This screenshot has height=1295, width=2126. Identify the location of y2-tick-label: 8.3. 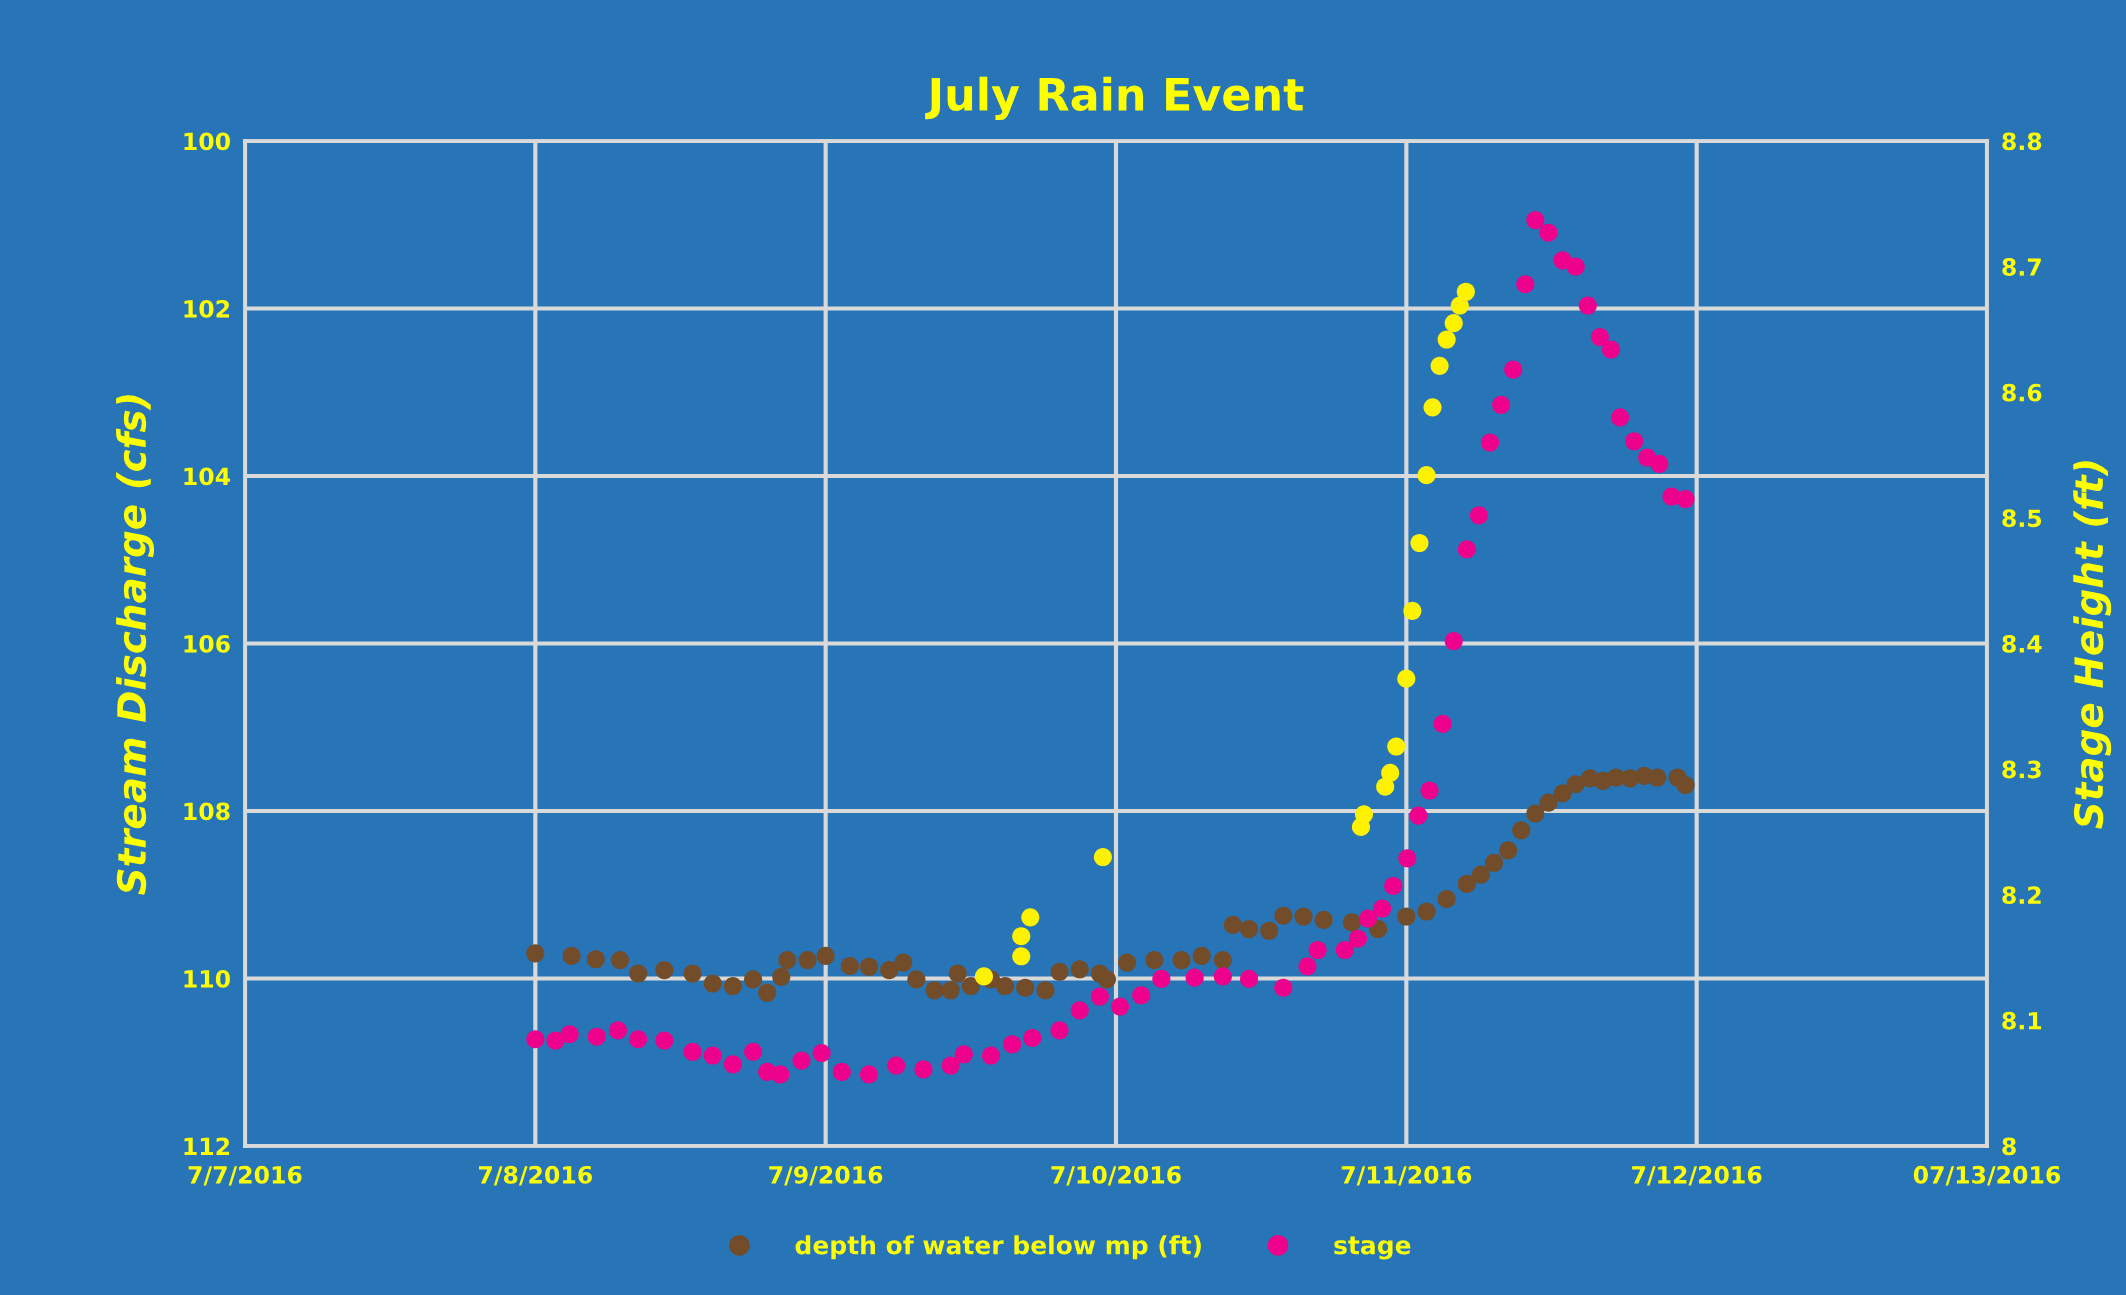
(2021, 769).